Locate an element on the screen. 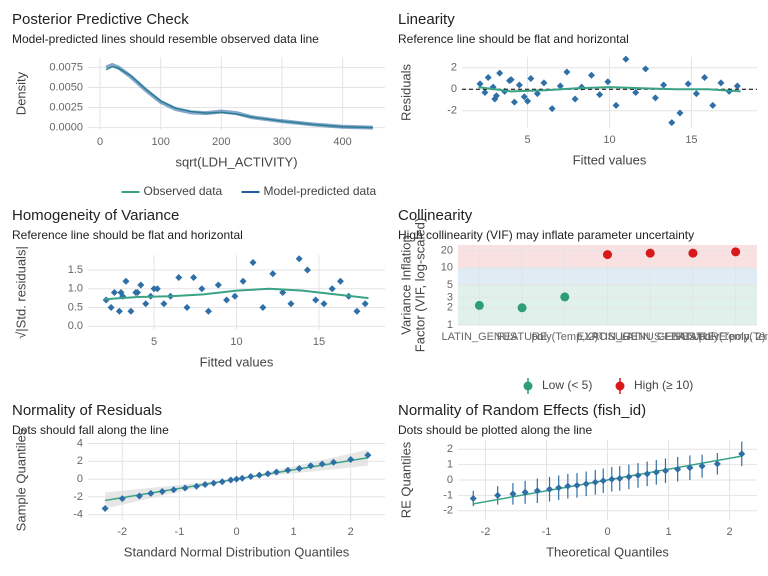 The width and height of the screenshot is (768, 576). y-tick-label: -1 is located at coordinates (448, 495).